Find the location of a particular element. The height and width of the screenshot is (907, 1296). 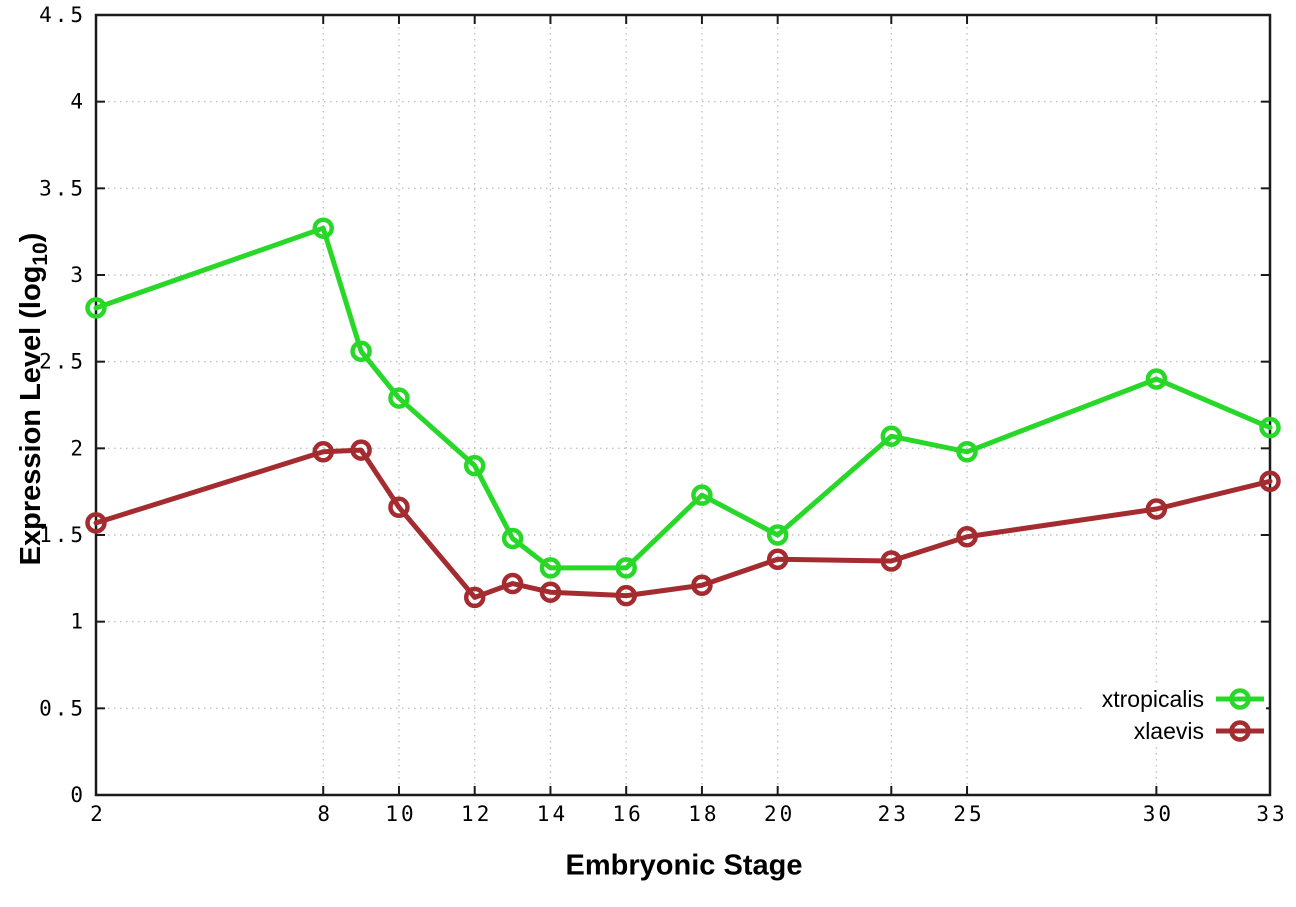

x-tick-label: 25 is located at coordinates (968, 814).